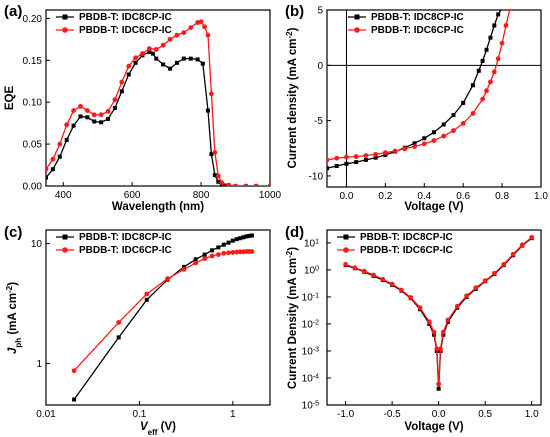 The height and width of the screenshot is (437, 550). What do you see at coordinates (532, 414) in the screenshot?
I see `x-tick-label: 1.0` at bounding box center [532, 414].